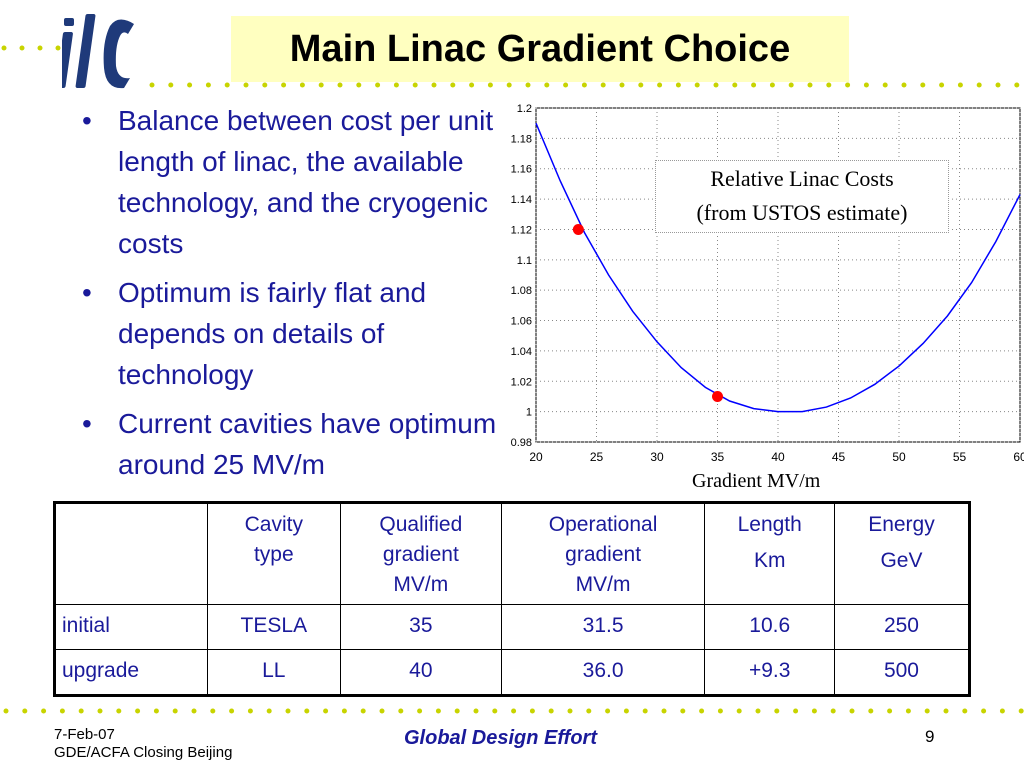 The width and height of the screenshot is (1024, 768). Describe the element at coordinates (839, 457) in the screenshot. I see `x-tick-label: 45` at that location.